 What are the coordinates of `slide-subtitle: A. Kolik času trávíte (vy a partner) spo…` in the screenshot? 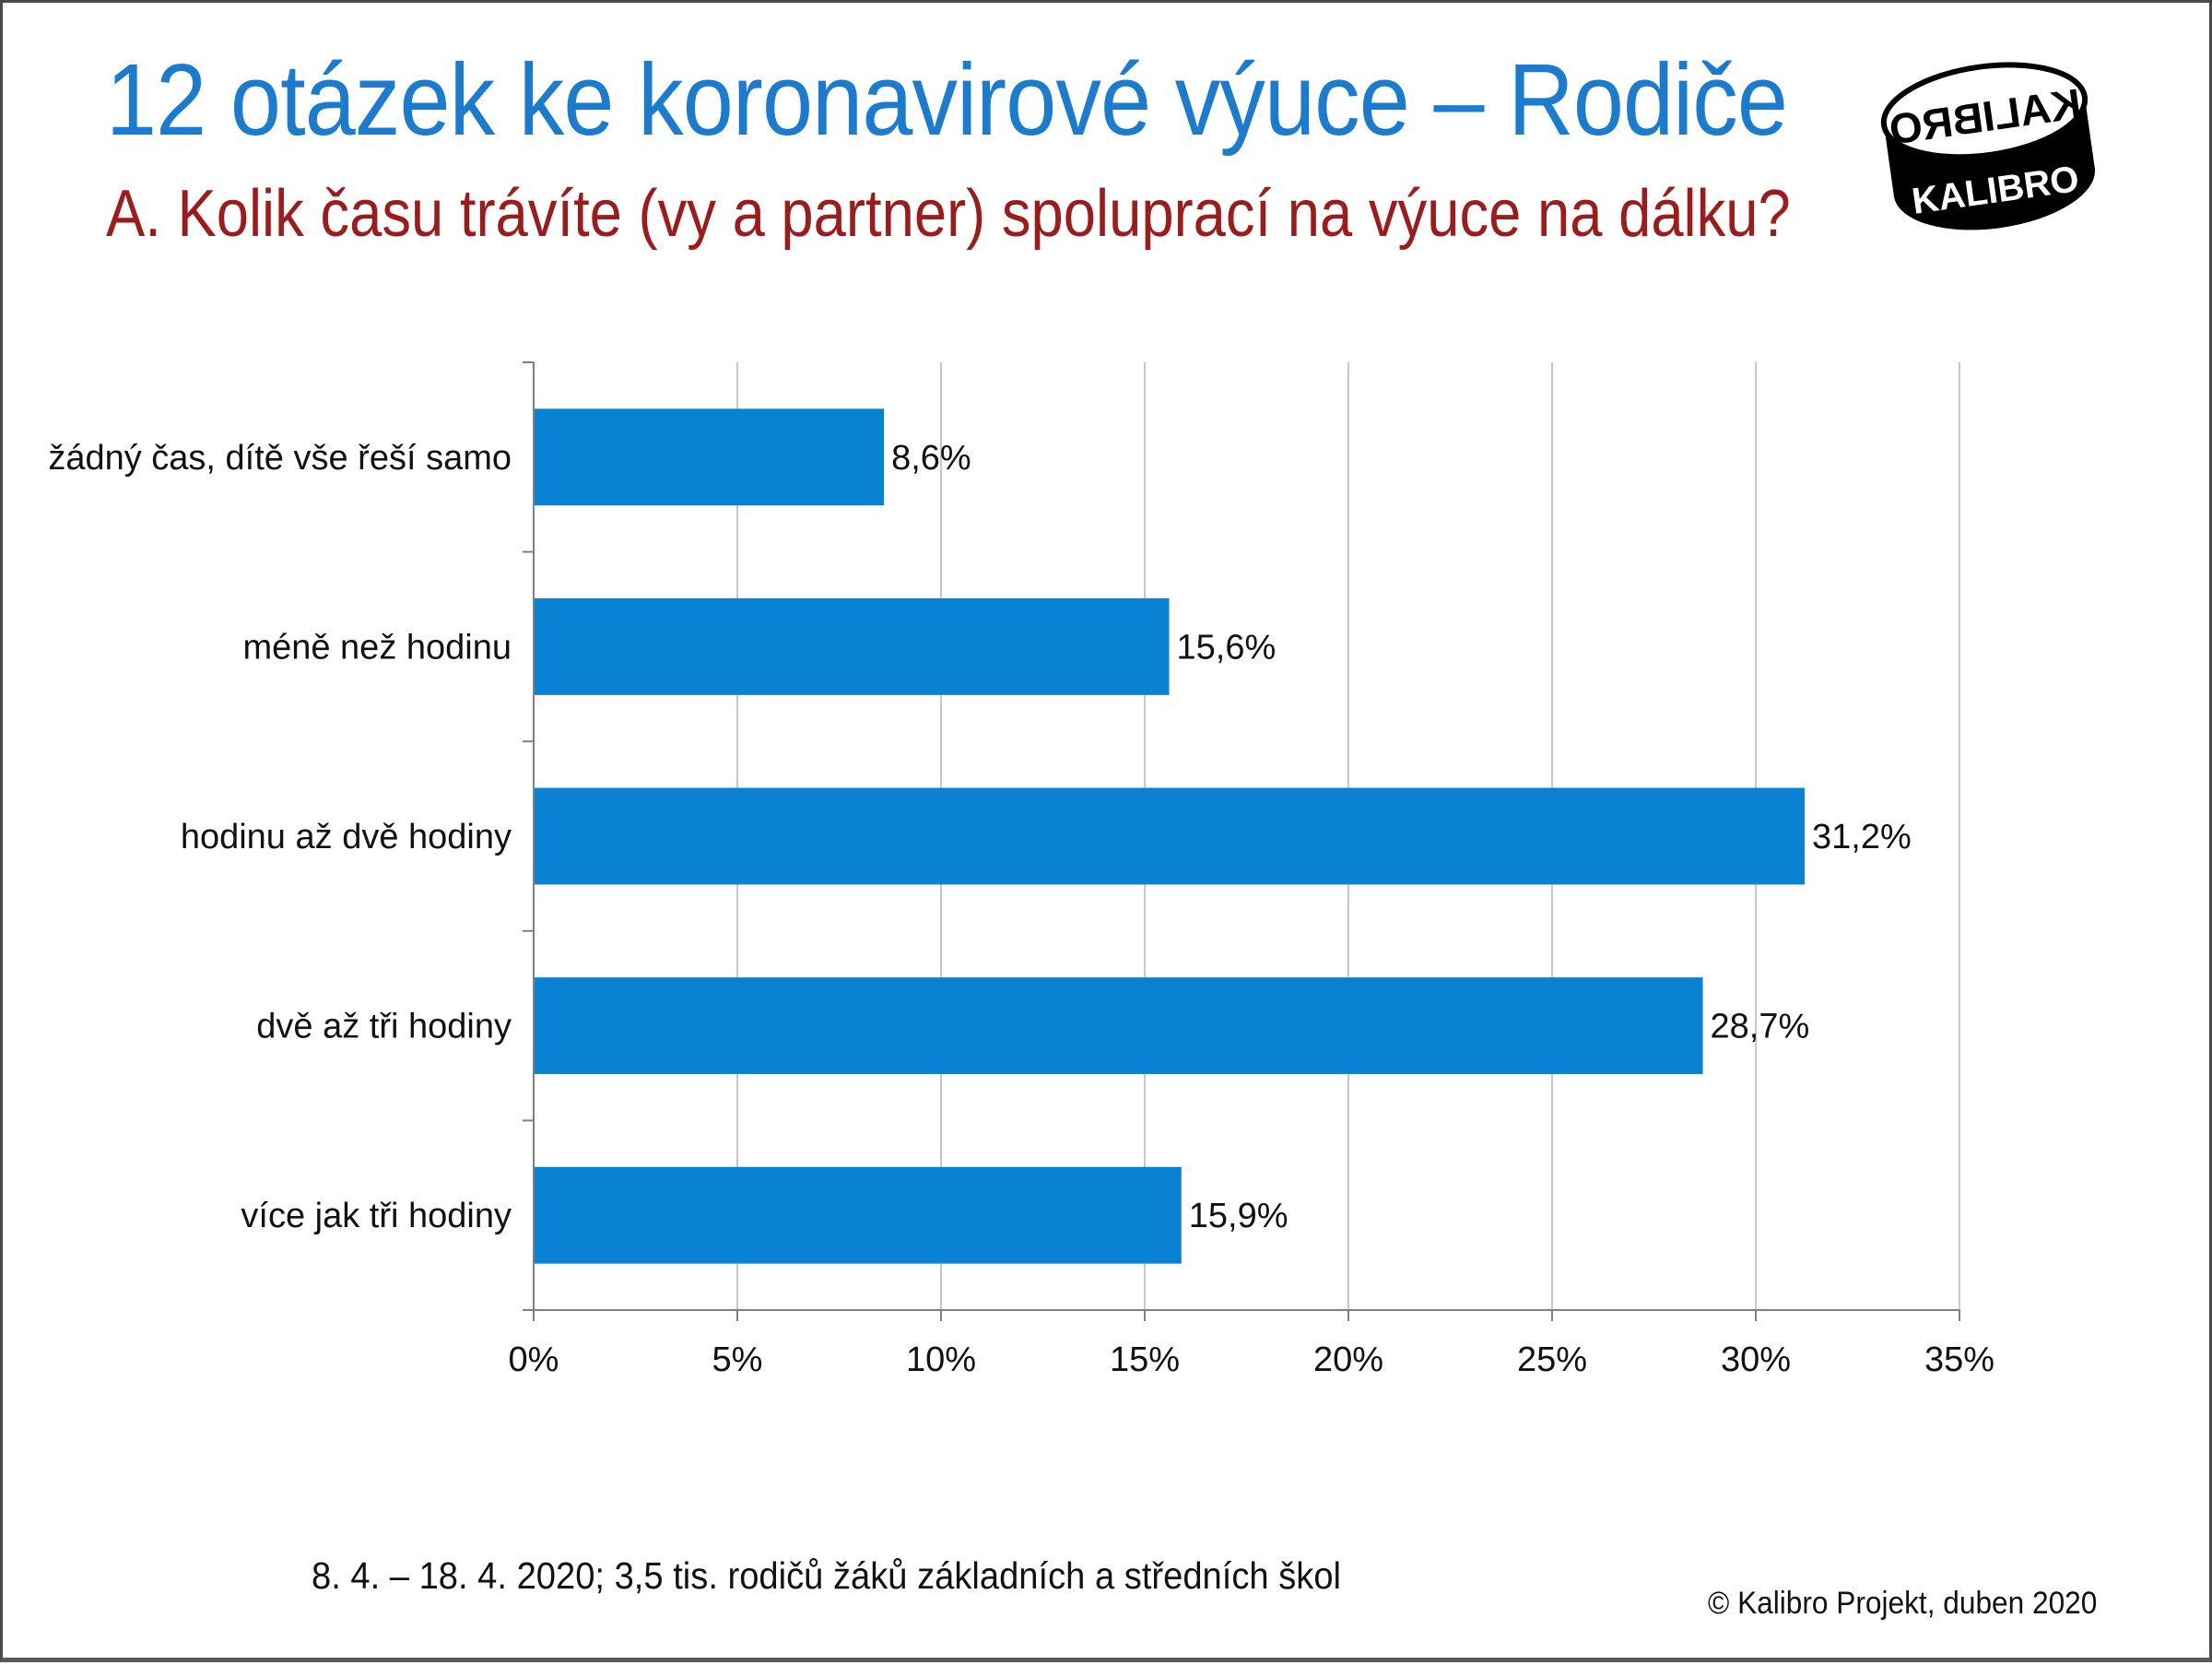 It's located at (948, 214).